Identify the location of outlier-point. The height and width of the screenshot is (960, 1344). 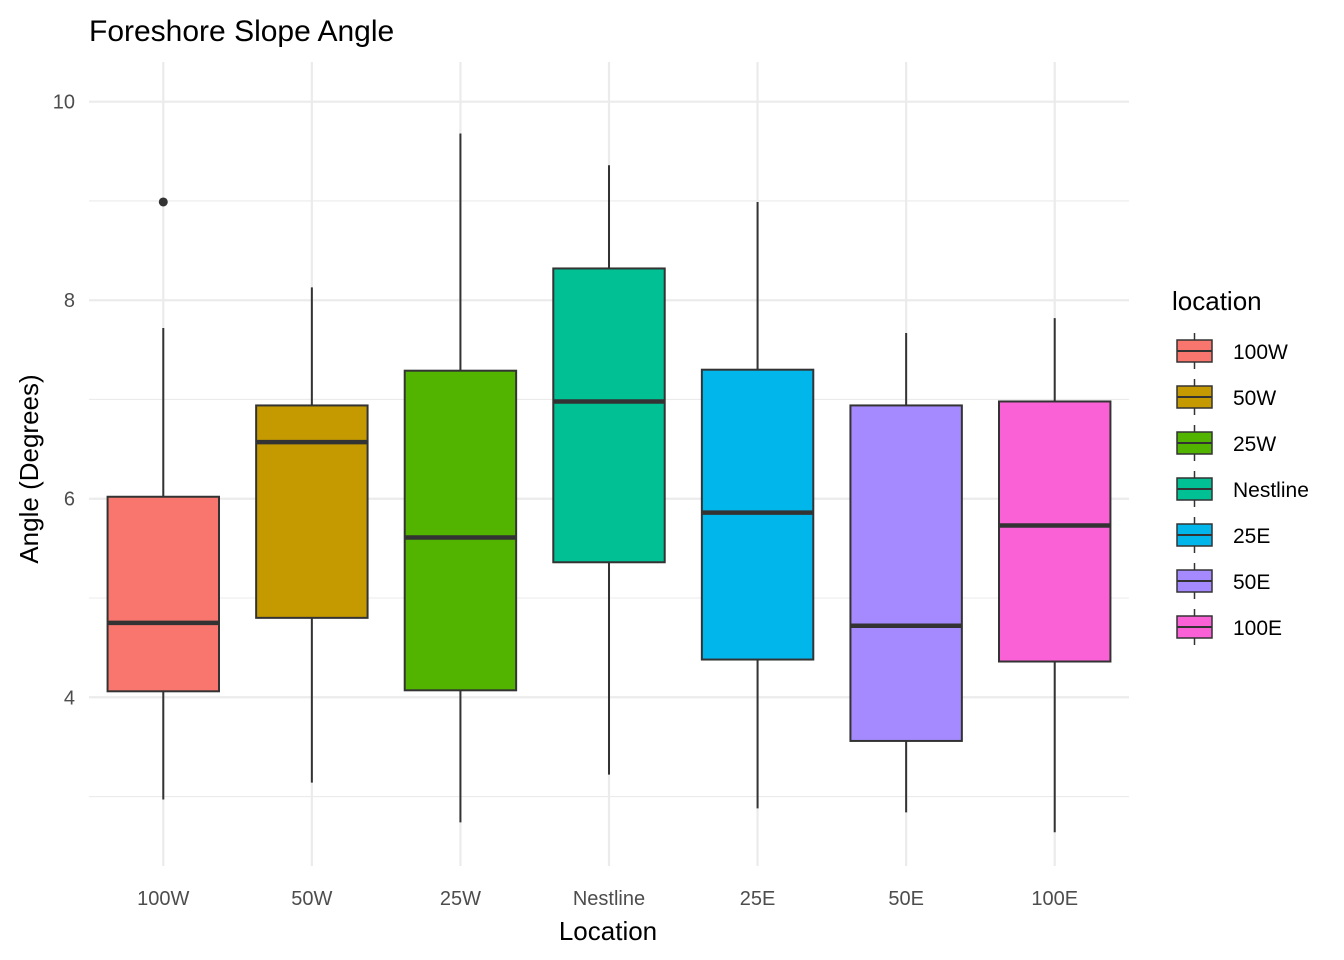
(163, 202).